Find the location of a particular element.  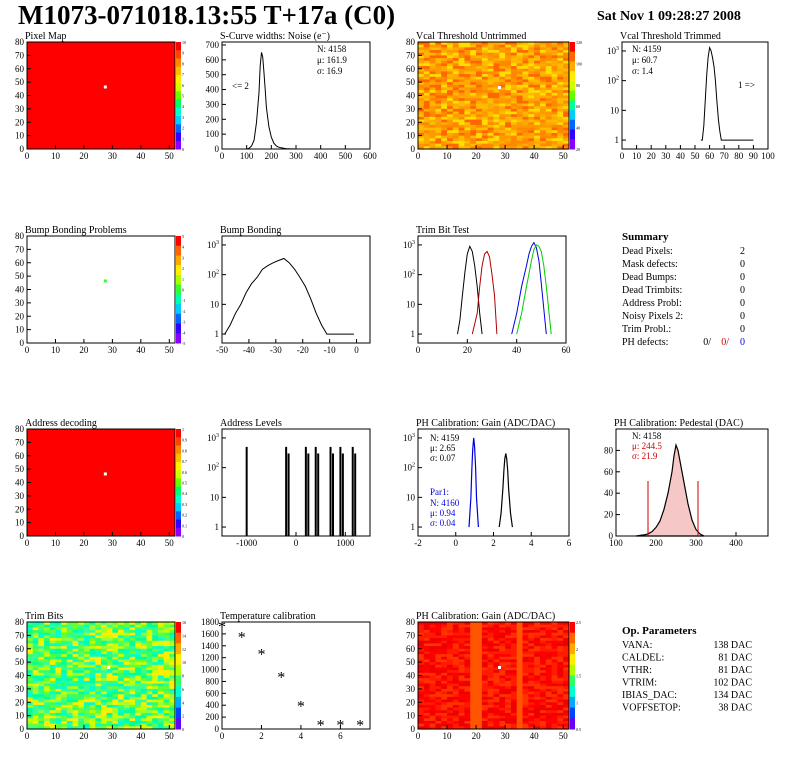

op-param-value: 81 DAC is located at coordinates (735, 670).